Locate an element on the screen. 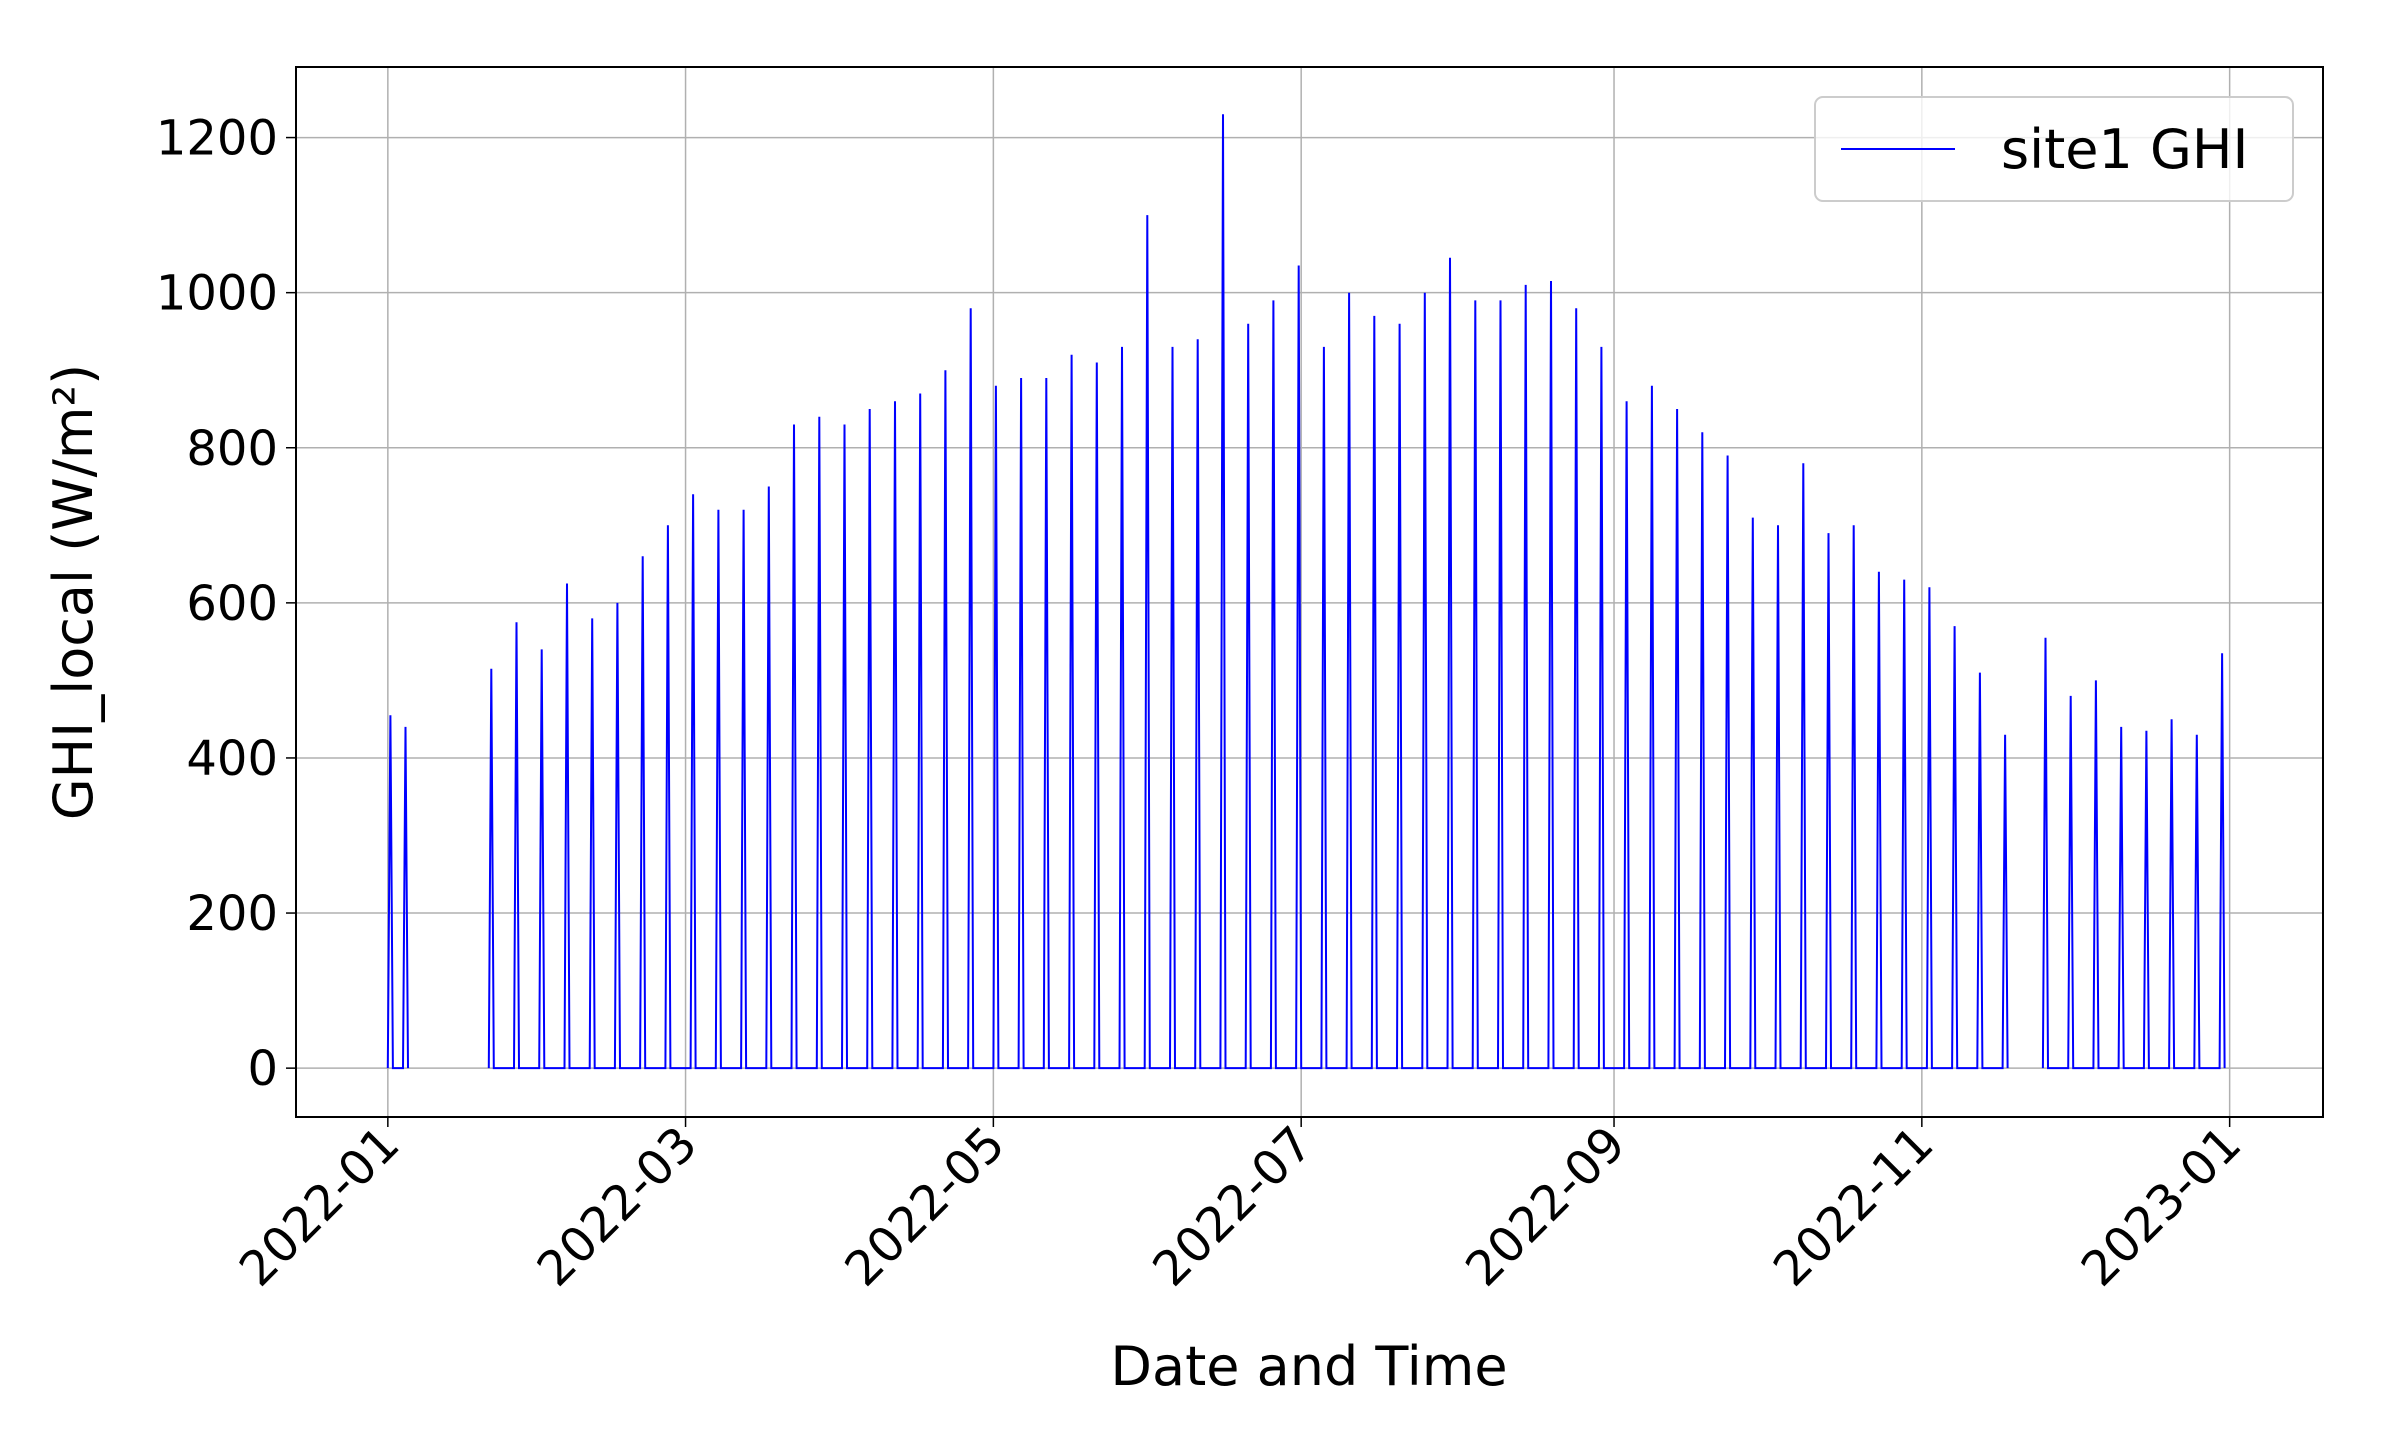 This screenshot has height=1435, width=2384. y-tick-label: 1200 is located at coordinates (217, 139).